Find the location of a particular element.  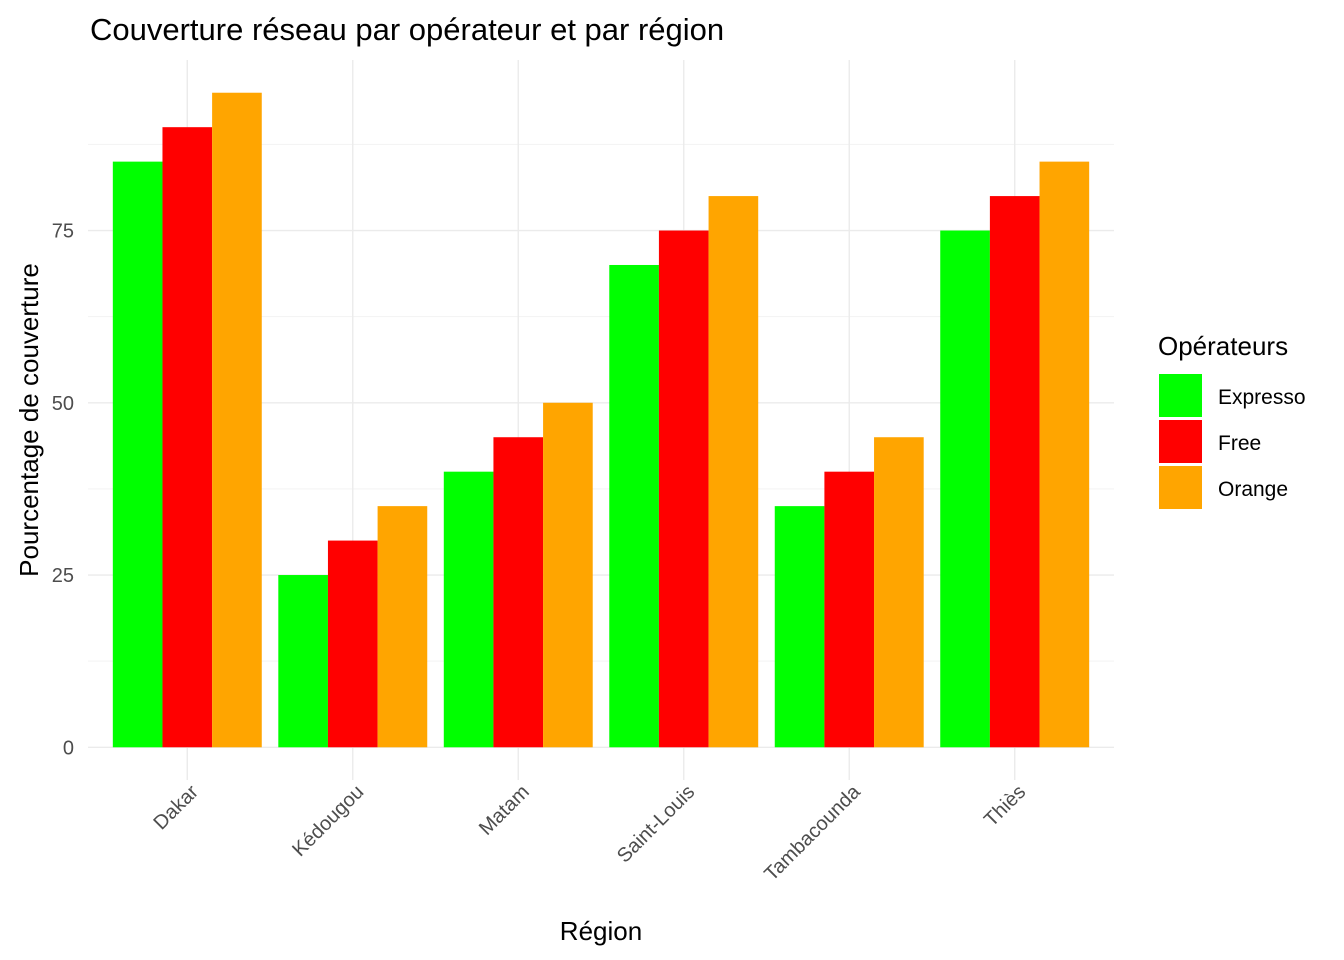

y-tick-label: 0 is located at coordinates (68, 748).